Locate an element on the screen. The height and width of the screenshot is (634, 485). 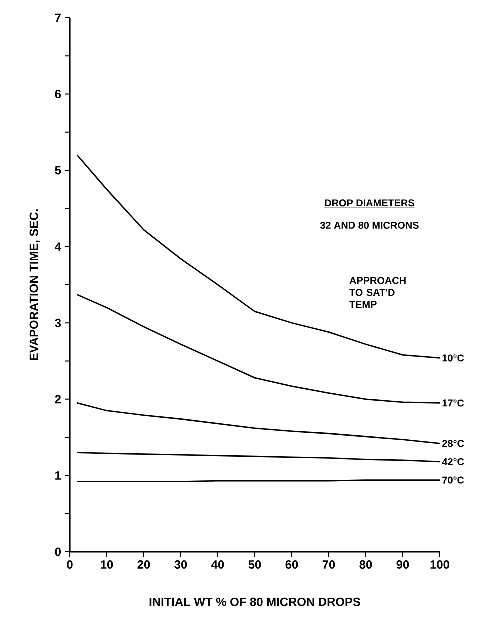
x-tick-label: 50 is located at coordinates (255, 564).